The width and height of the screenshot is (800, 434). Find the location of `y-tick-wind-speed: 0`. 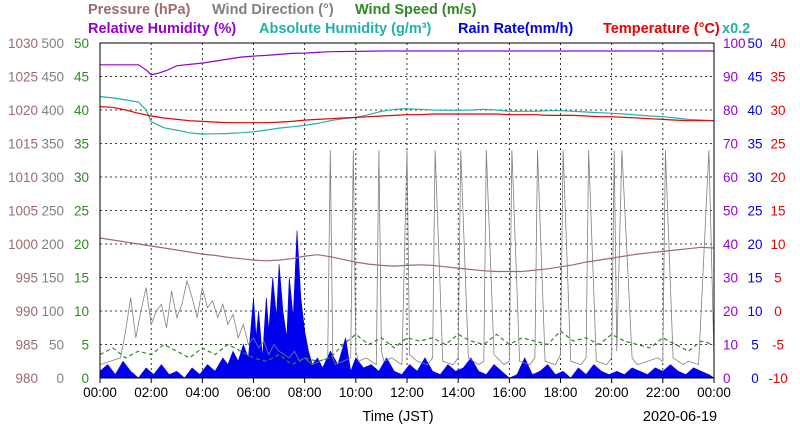

y-tick-wind-speed: 0 is located at coordinates (85, 378).